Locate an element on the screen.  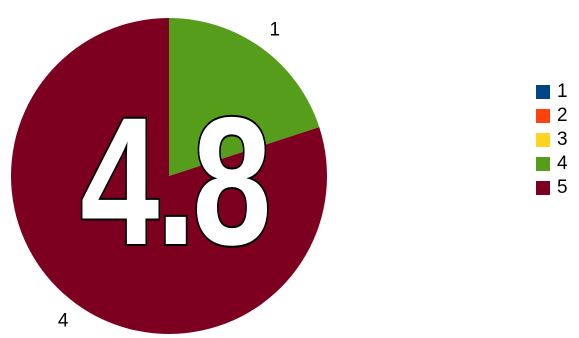
legend-item-1: 1 is located at coordinates (552, 92).